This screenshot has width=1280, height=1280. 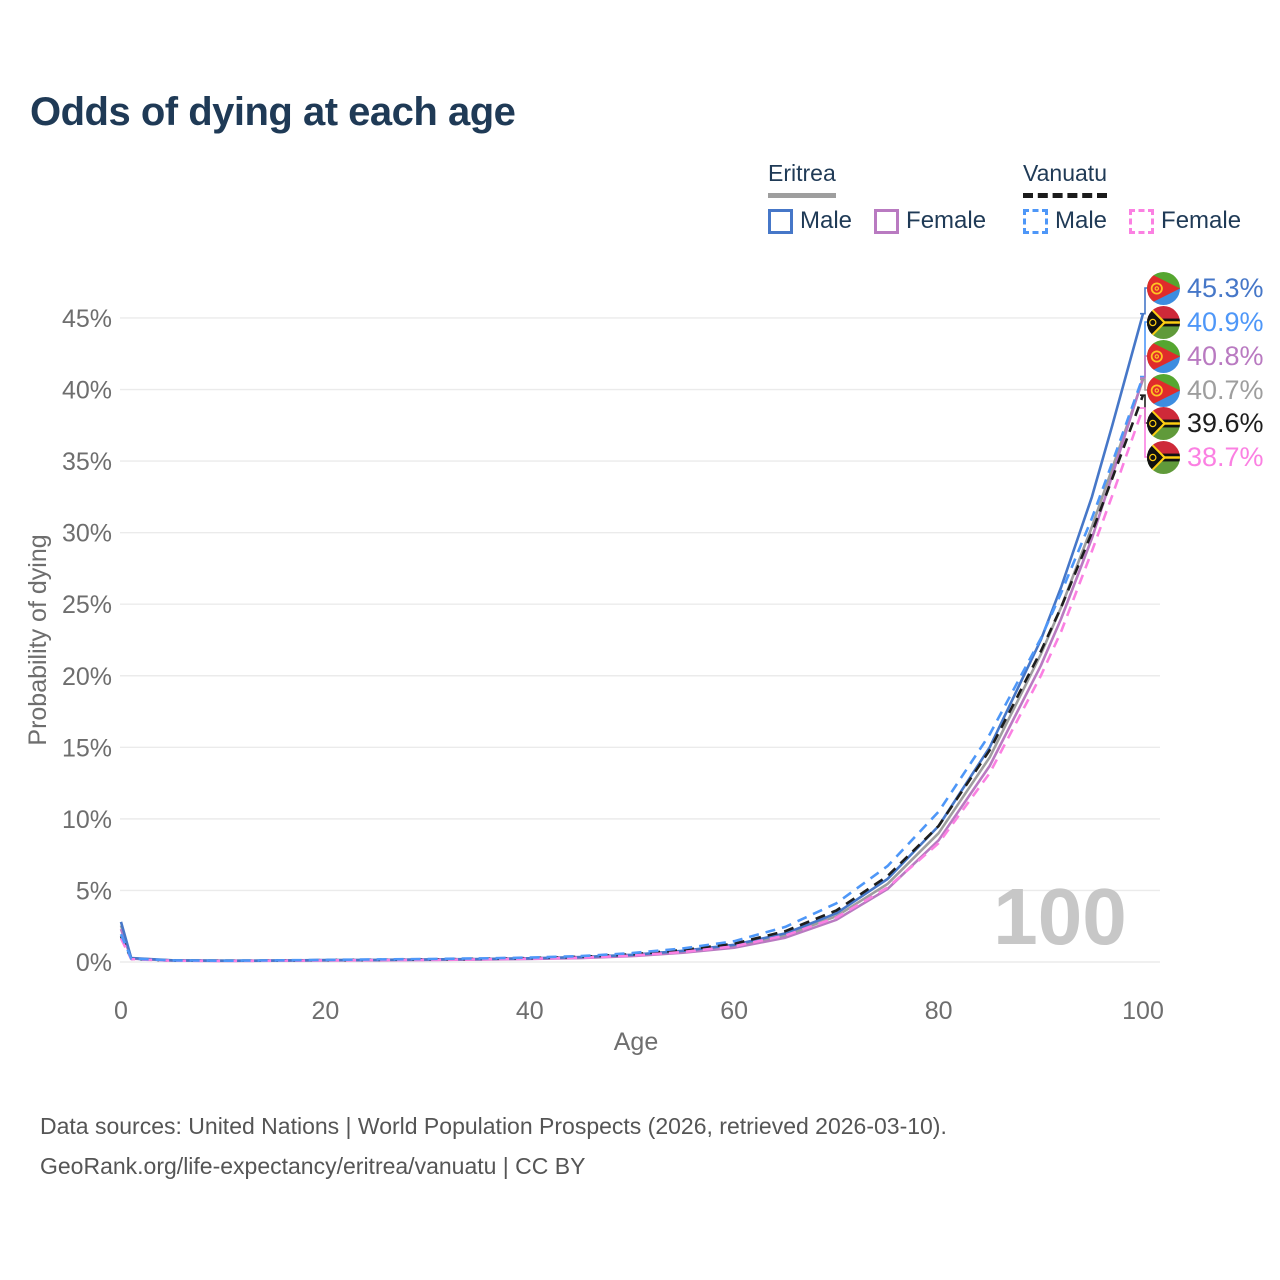 What do you see at coordinates (1035, 221) in the screenshot?
I see `vanuatu-male-swatch-icon` at bounding box center [1035, 221].